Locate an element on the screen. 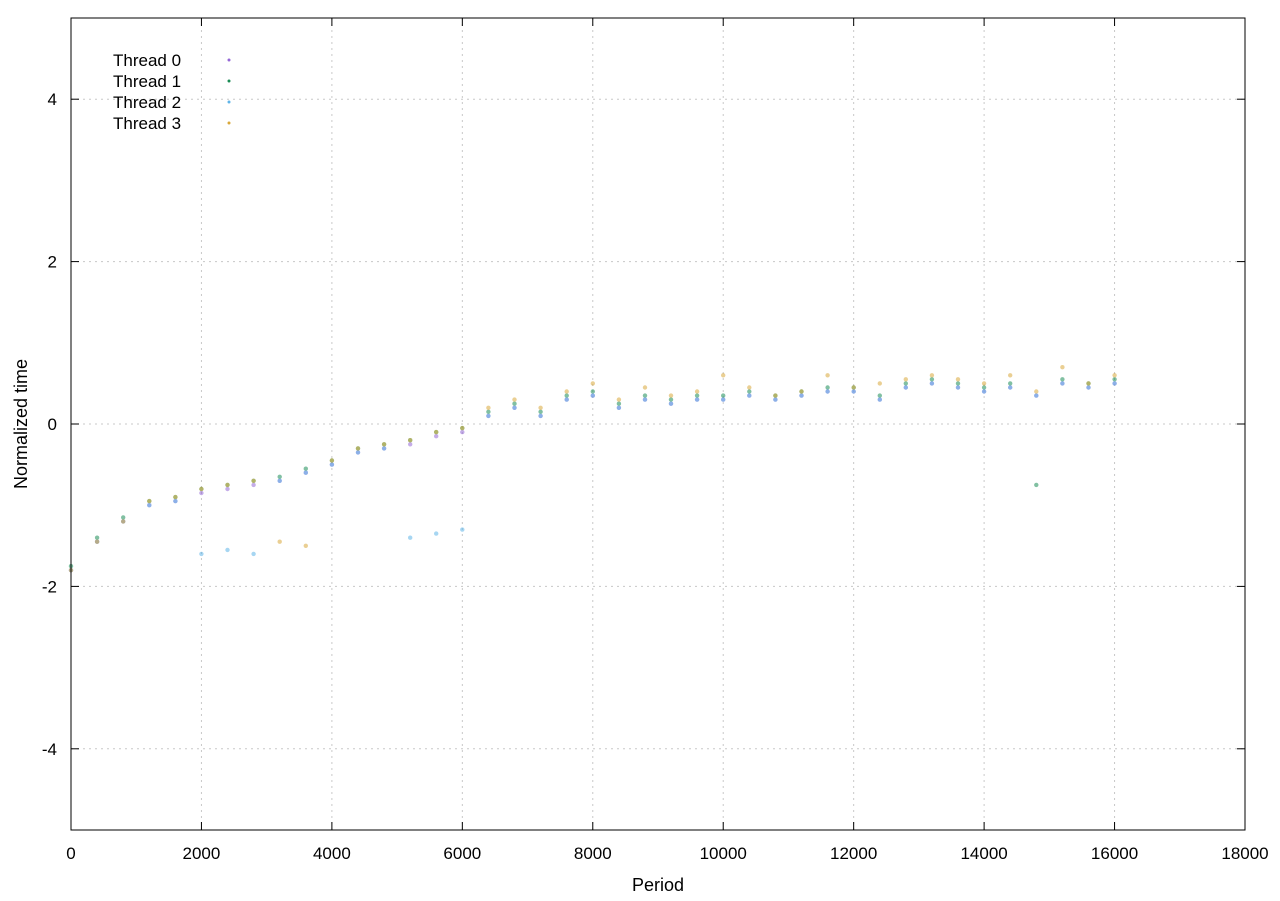 This screenshot has height=901, width=1280. y-tick-label: -4 is located at coordinates (49, 749).